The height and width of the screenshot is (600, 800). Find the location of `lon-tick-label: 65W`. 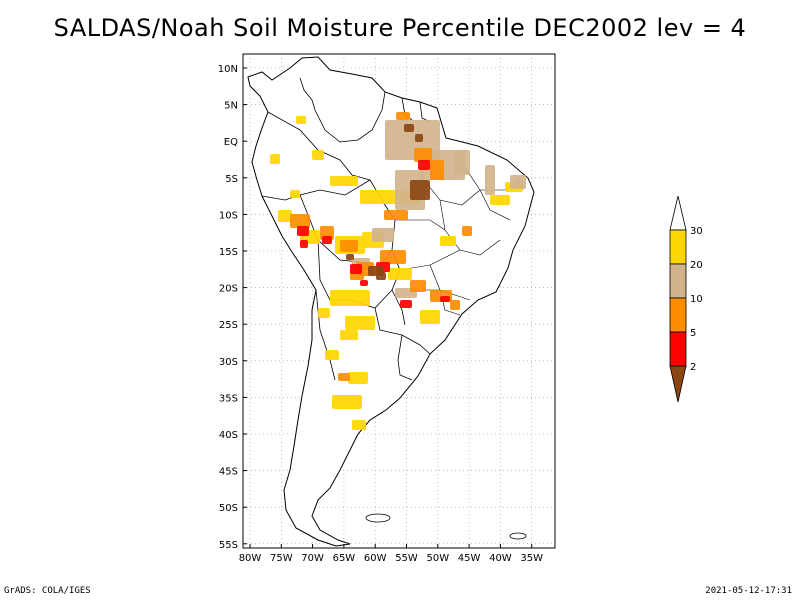

lon-tick-label: 65W is located at coordinates (344, 558).